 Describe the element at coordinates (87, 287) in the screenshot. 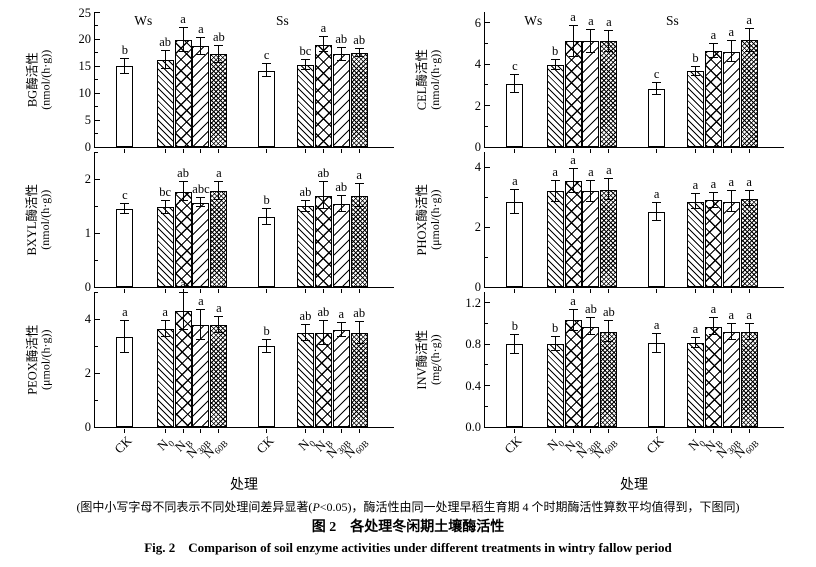

I see `y-tick-label: 0` at that location.